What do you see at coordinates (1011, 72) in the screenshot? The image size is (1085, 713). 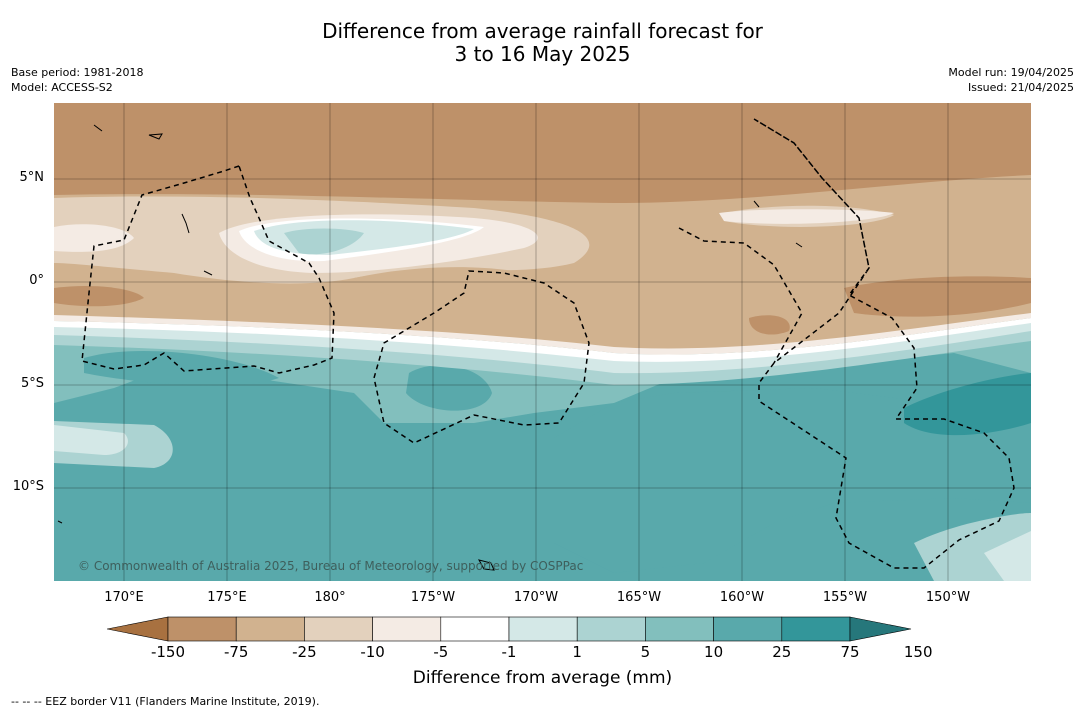 I see `model-run: Model run: 19/04/2025` at bounding box center [1011, 72].